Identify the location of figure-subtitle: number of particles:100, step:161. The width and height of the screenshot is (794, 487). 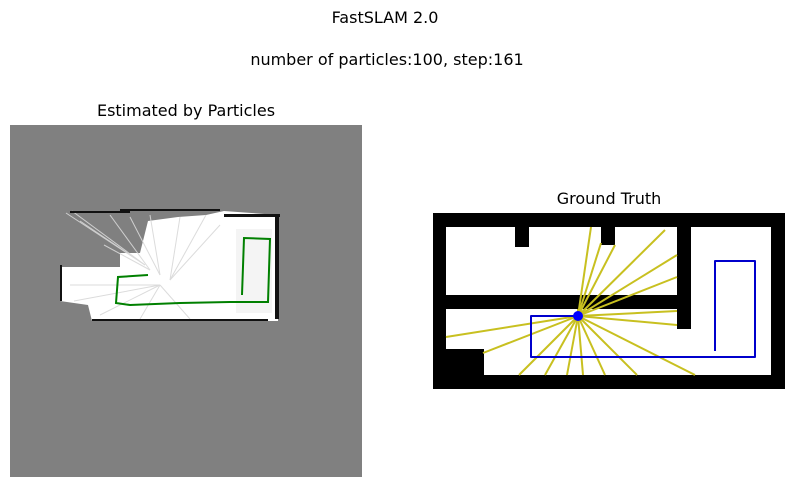
(387, 59).